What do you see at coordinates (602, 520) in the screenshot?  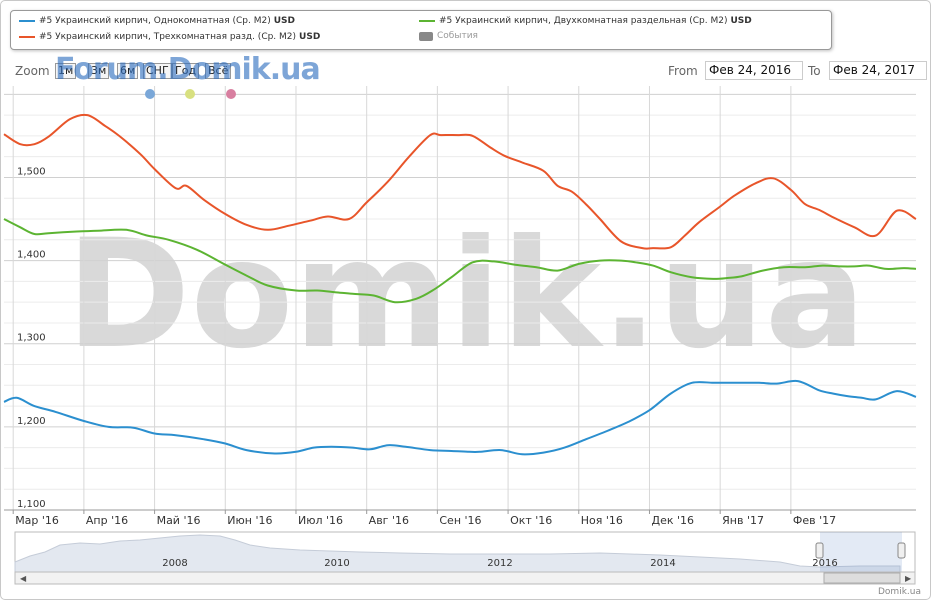 I see `x-tick-label: Ноя '16` at bounding box center [602, 520].